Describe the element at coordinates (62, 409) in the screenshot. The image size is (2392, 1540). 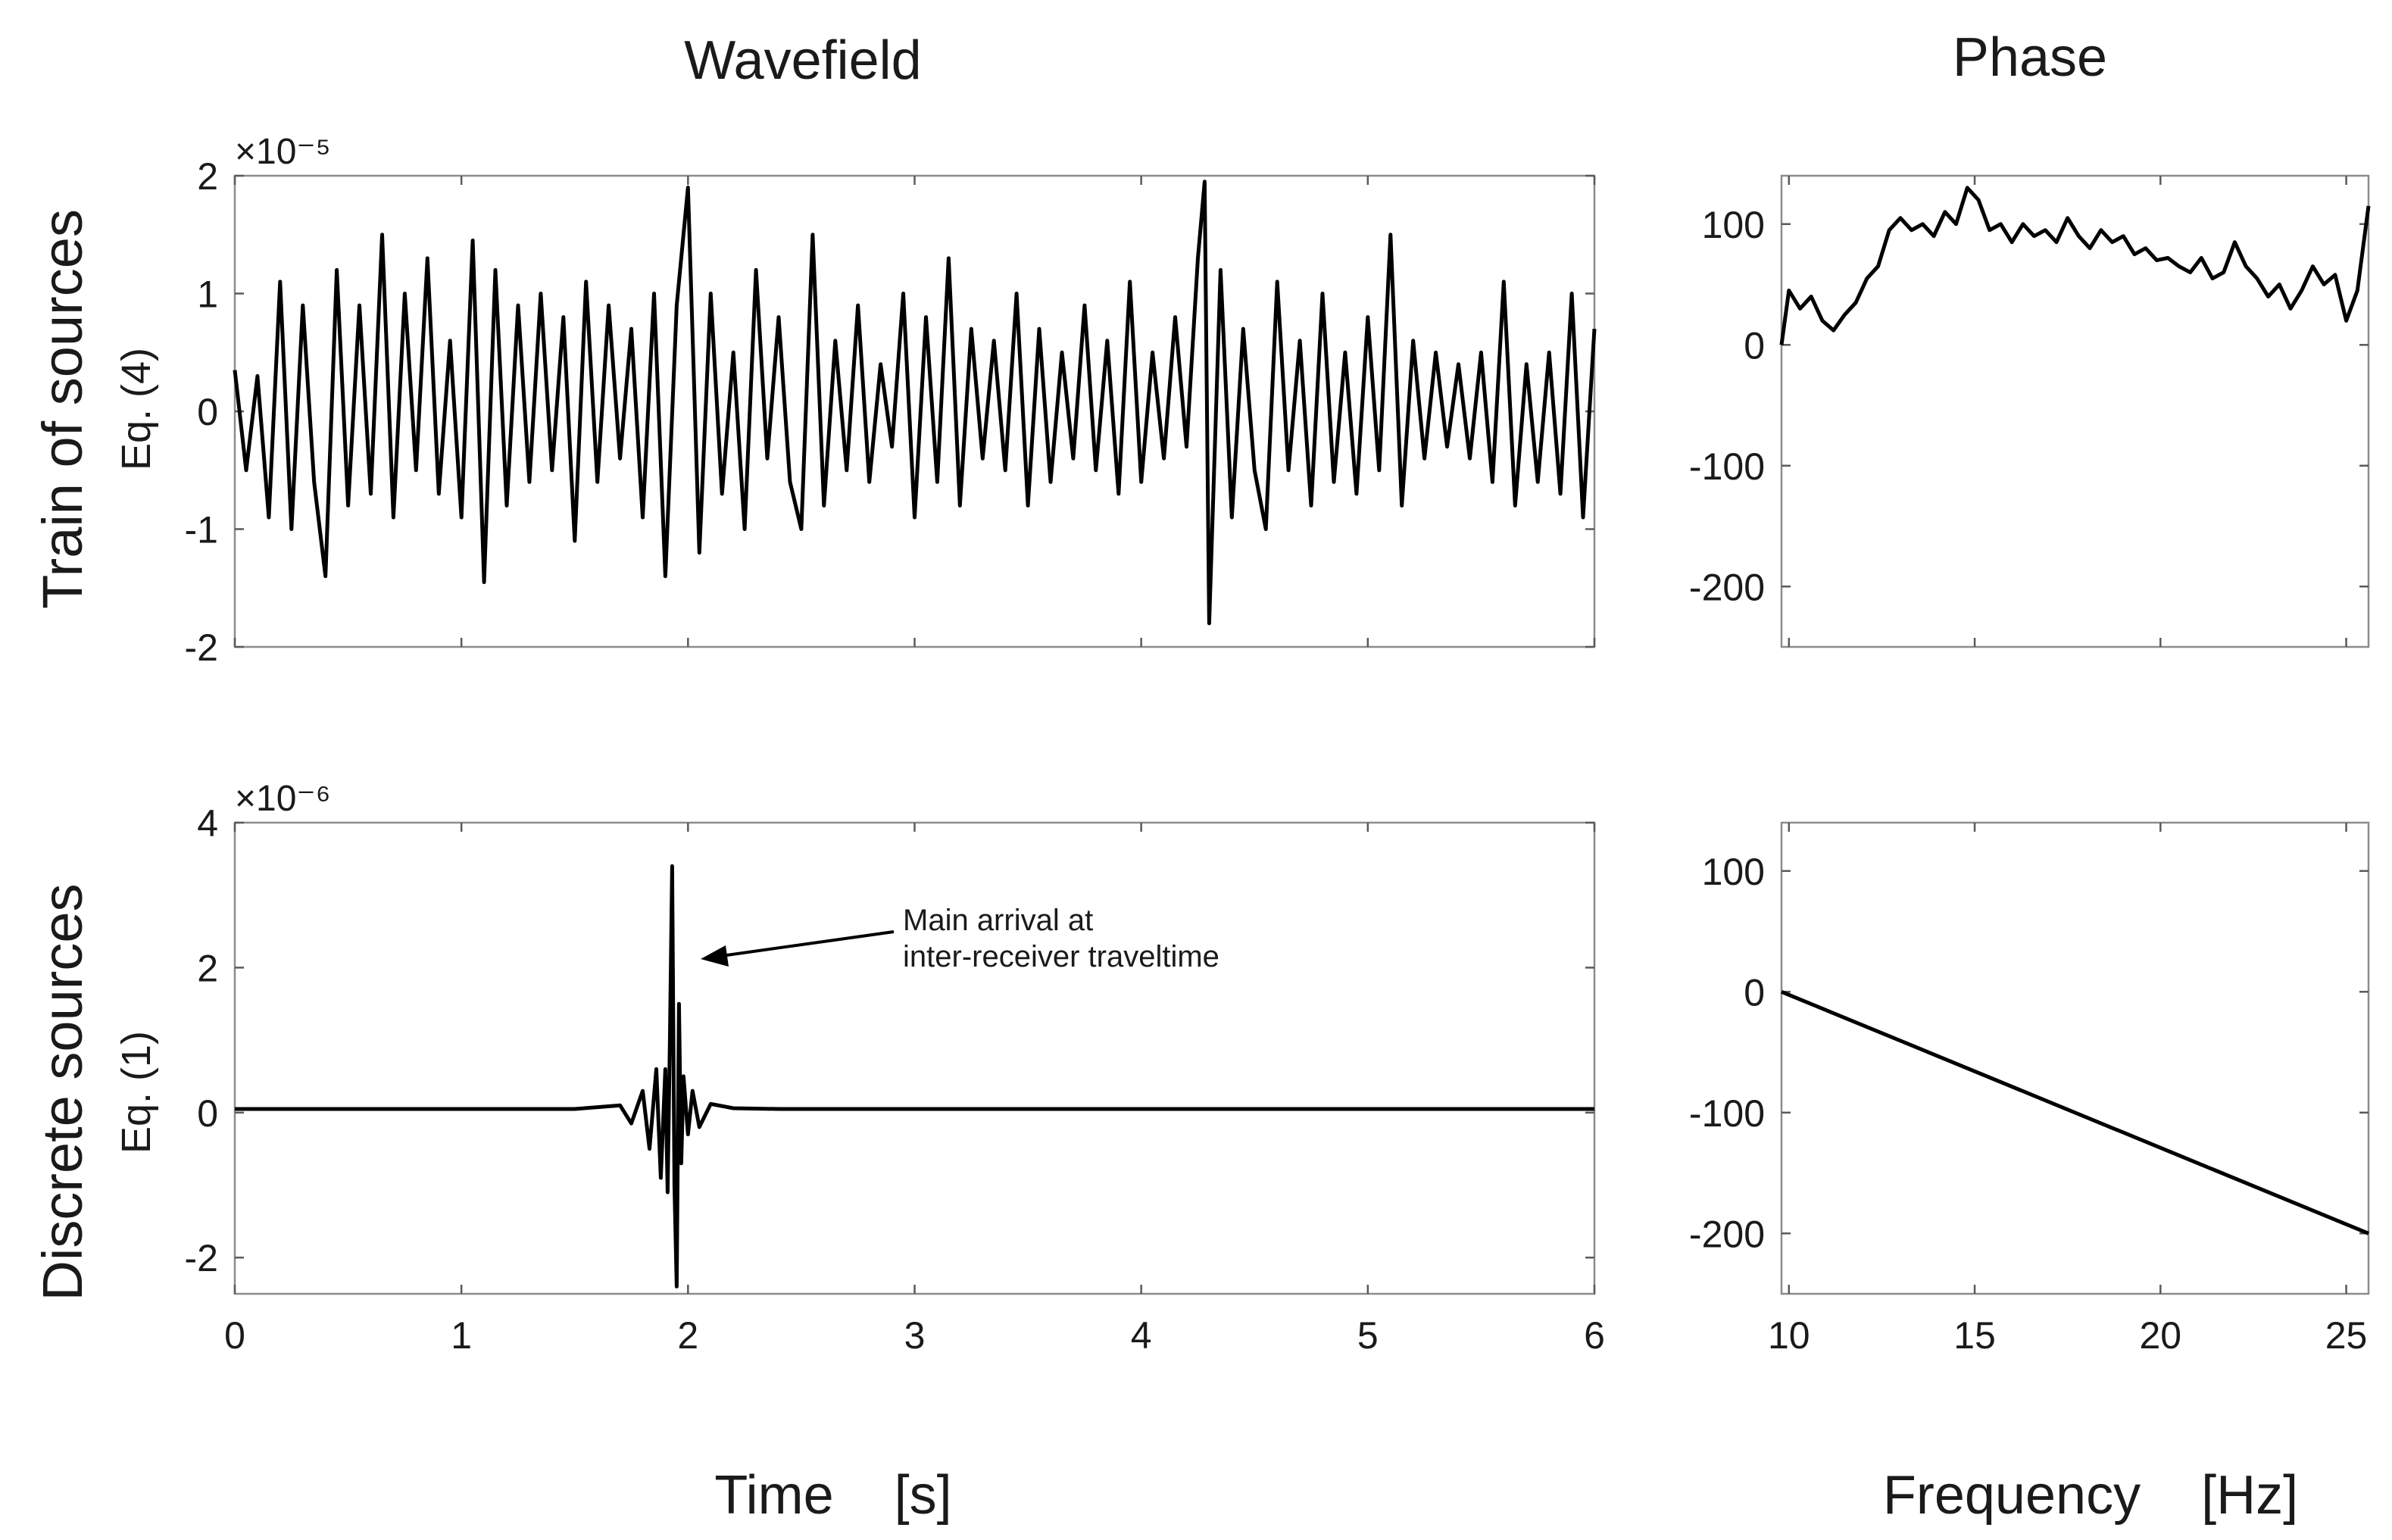
I see `row-label-train-of-sources: Train of sources` at that location.